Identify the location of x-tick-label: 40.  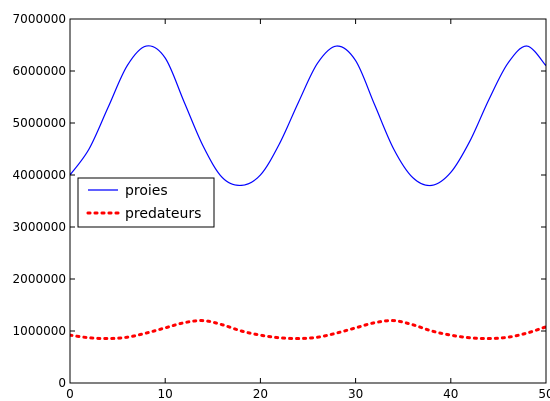
(450, 394).